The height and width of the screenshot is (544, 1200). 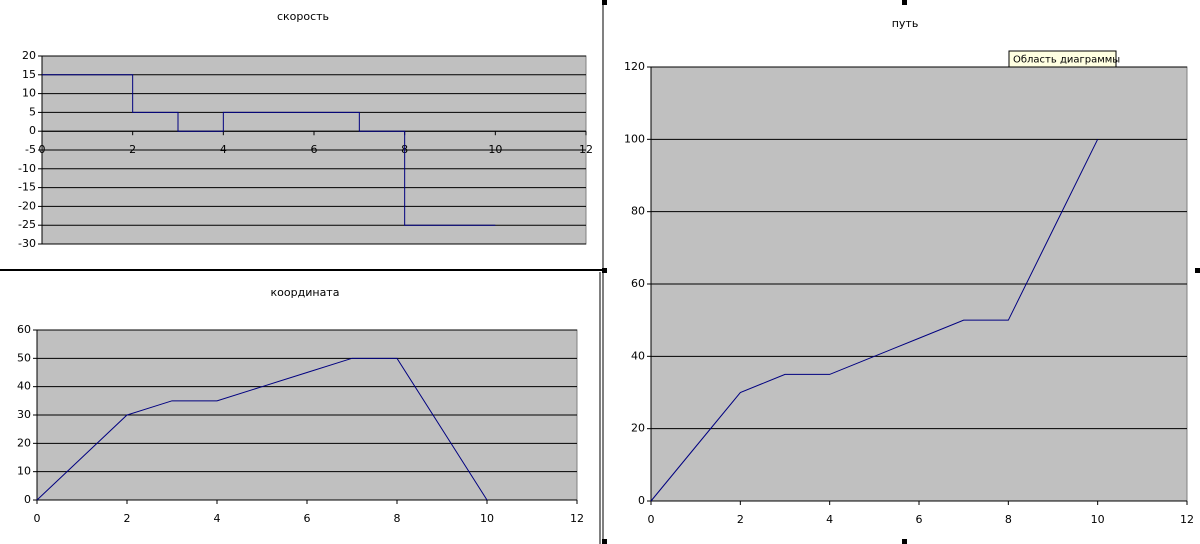 I want to click on y-tick-label: -20, so click(x=27, y=205).